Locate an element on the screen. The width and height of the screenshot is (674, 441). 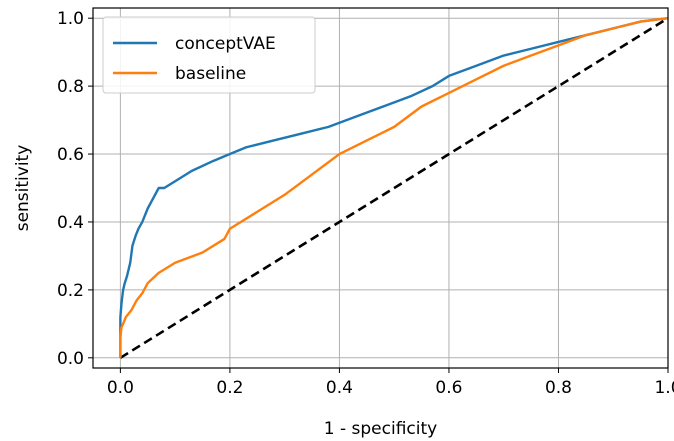
x-tick-label: 0.8 is located at coordinates (558, 388).